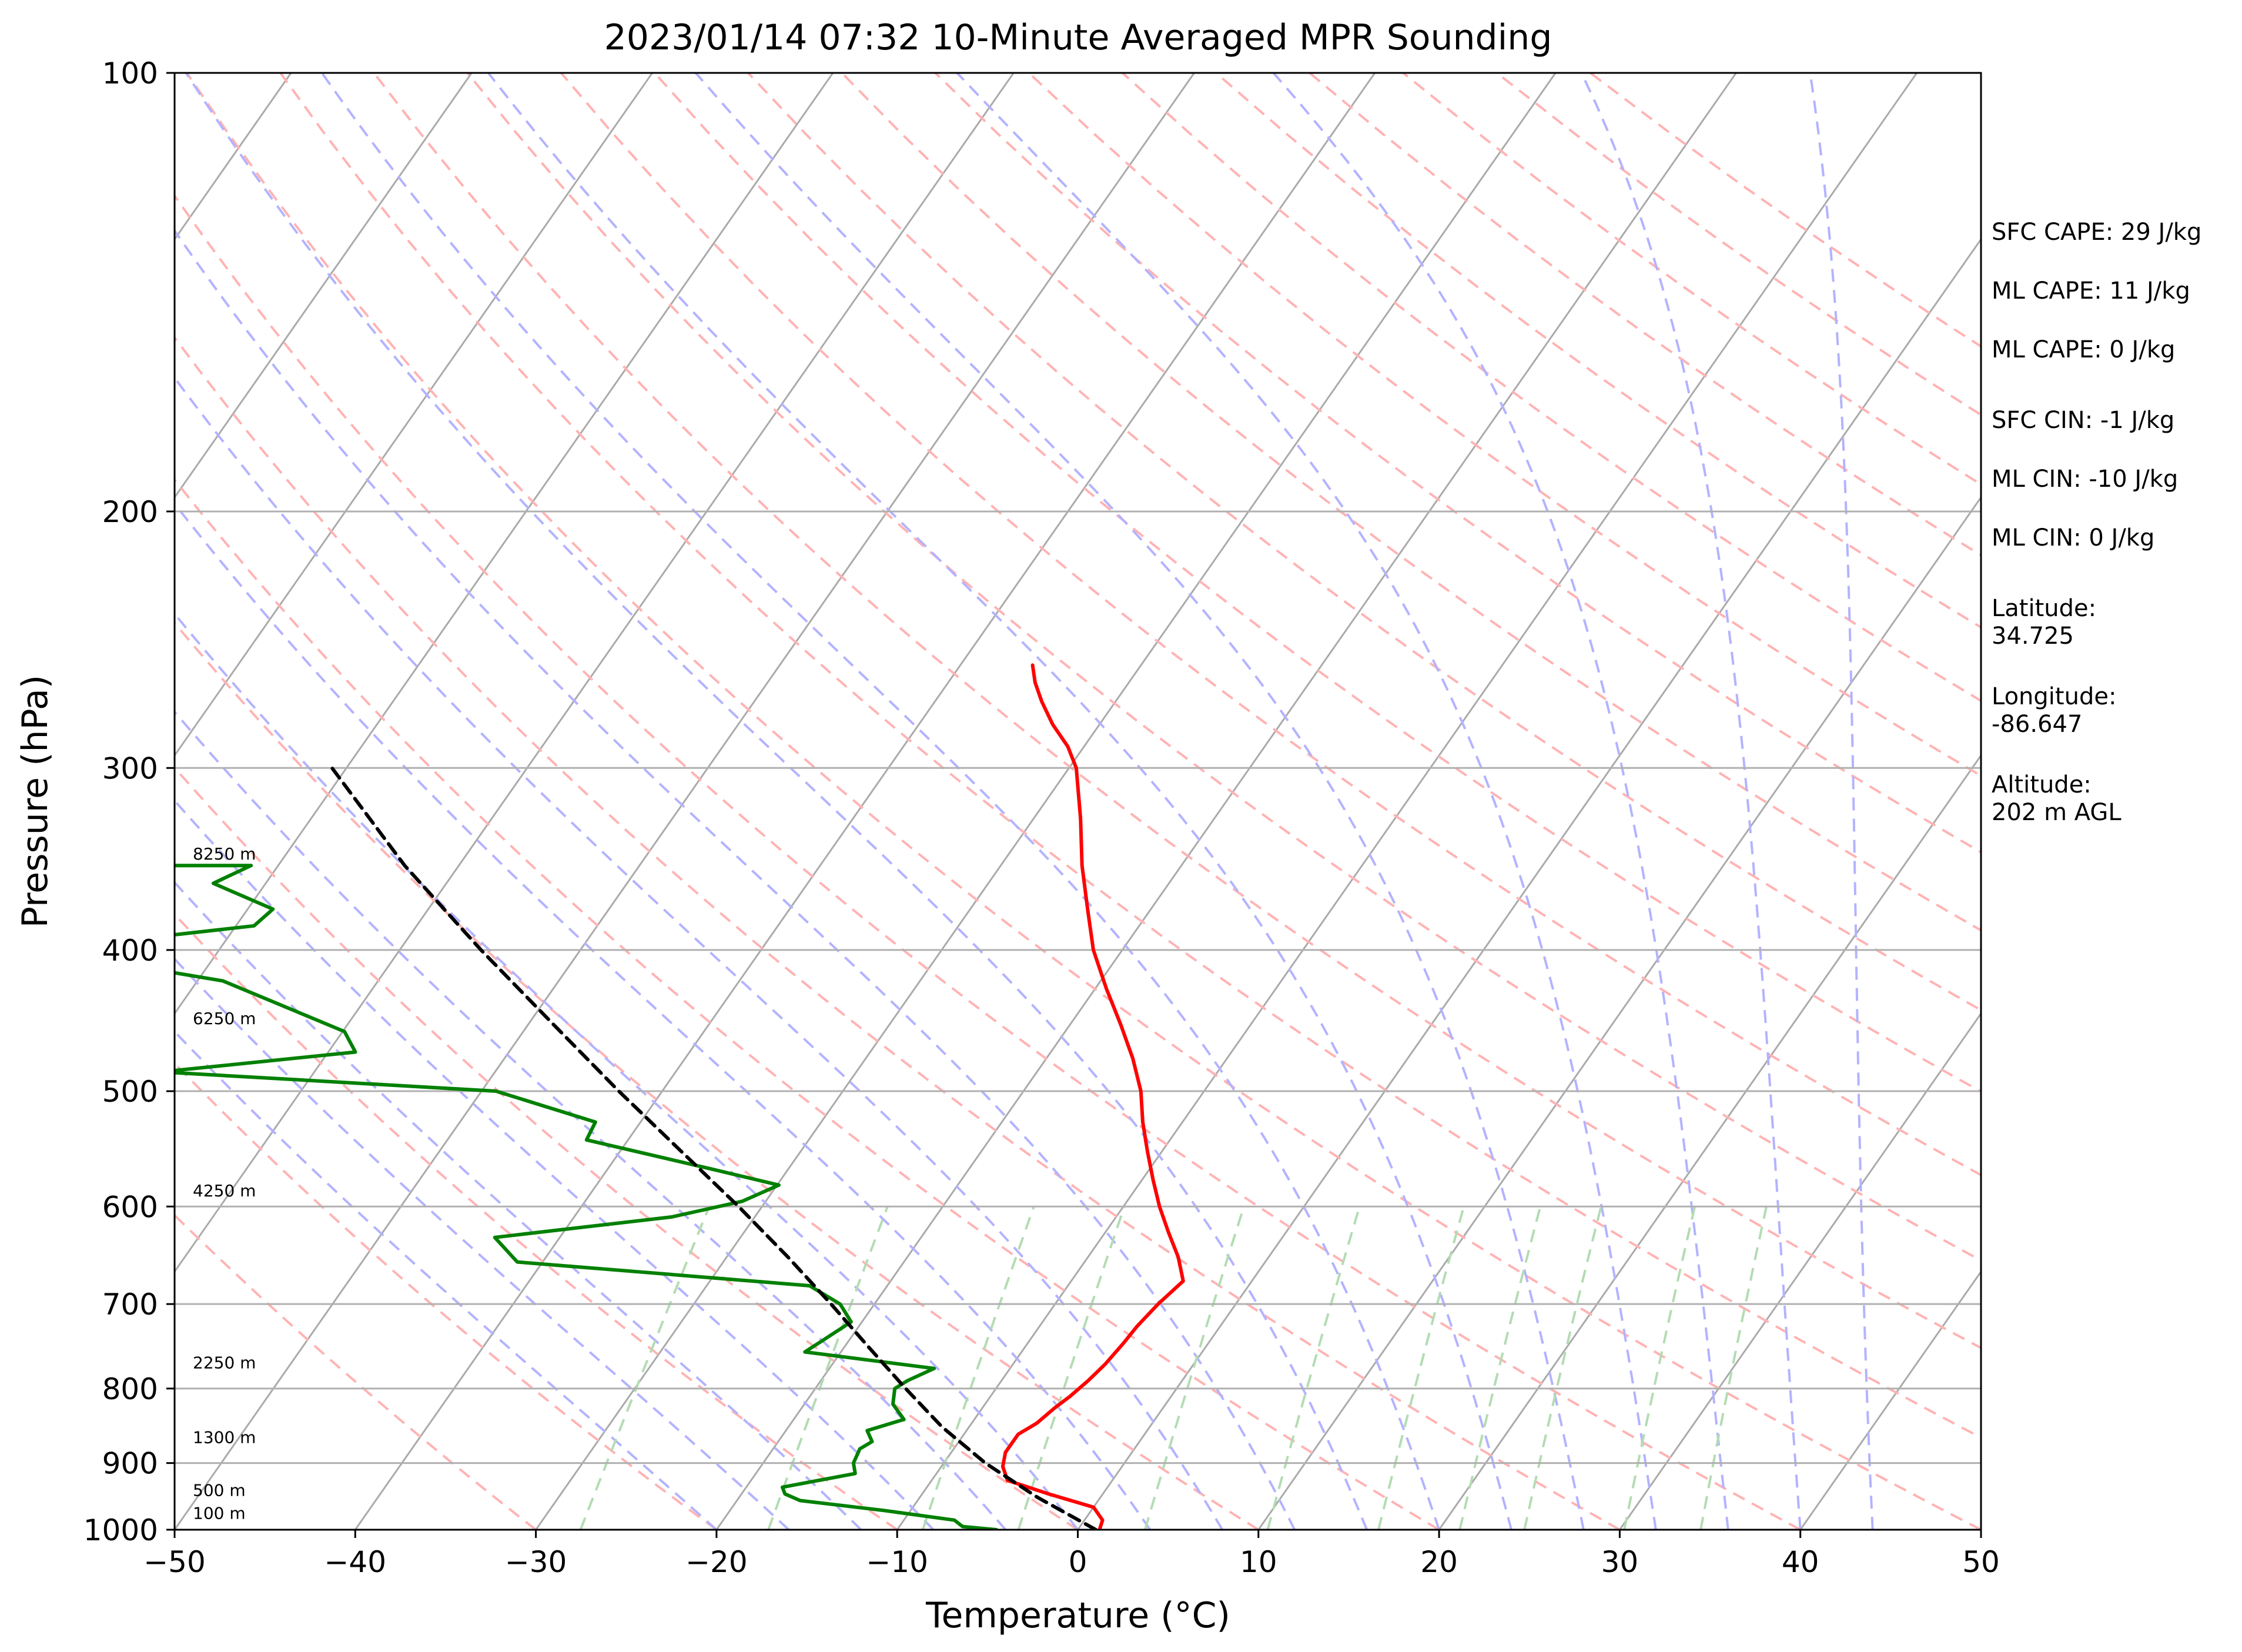 The width and height of the screenshot is (2242, 1652). I want to click on x-axis-ticks: −50 −40 −30 −20 −10 0 10 20 30 40 50, so click(1072, 1555).